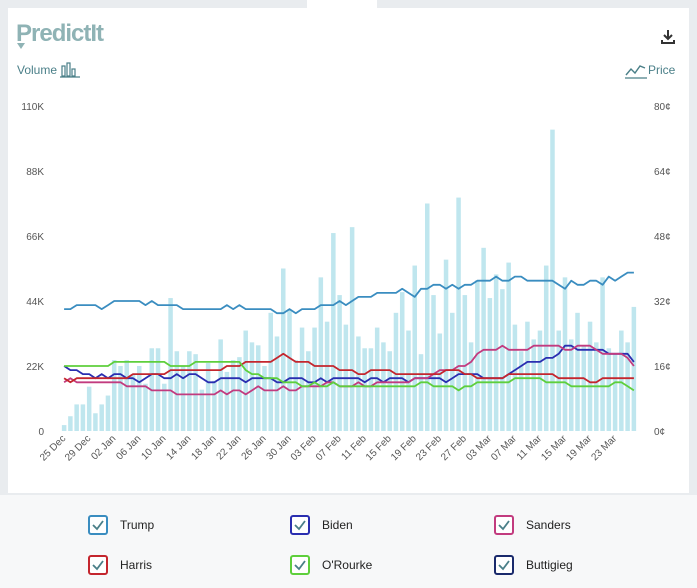 The image size is (697, 588). I want to click on x-tick-label: 19 Feb, so click(404, 448).